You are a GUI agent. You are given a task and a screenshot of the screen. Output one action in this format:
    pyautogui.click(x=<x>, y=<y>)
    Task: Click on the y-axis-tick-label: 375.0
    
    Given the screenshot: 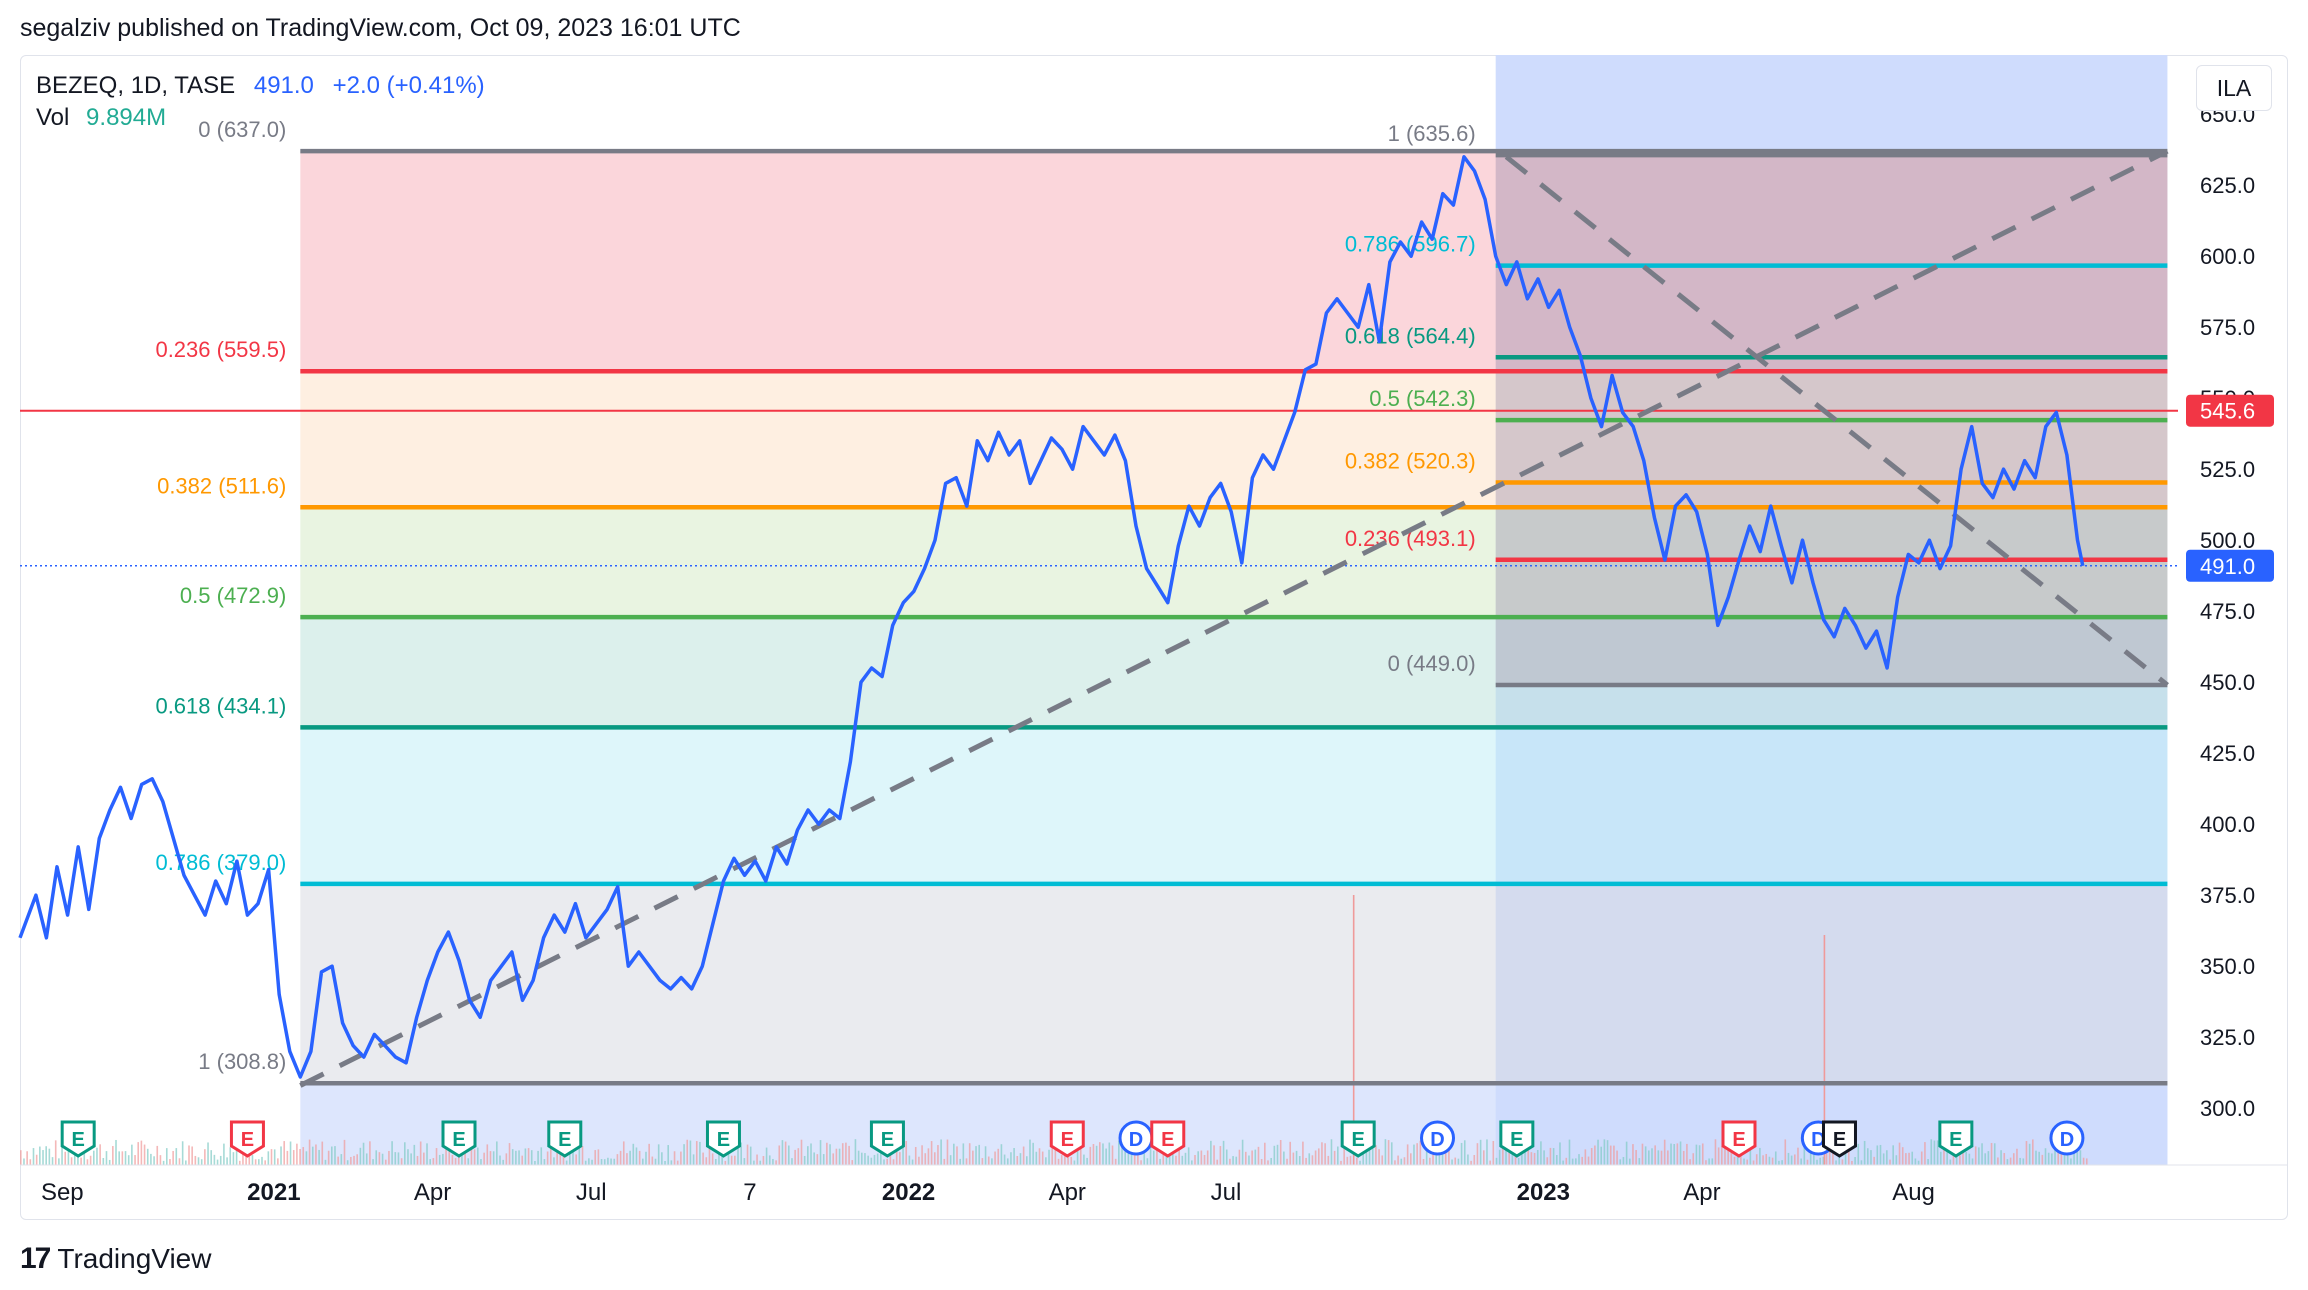 What is the action you would take?
    pyautogui.click(x=2227, y=895)
    